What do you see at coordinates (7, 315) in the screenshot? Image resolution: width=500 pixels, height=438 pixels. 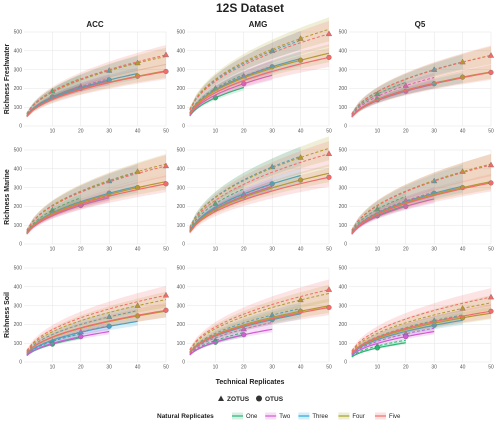 I see `row-label: Richness Soil` at bounding box center [7, 315].